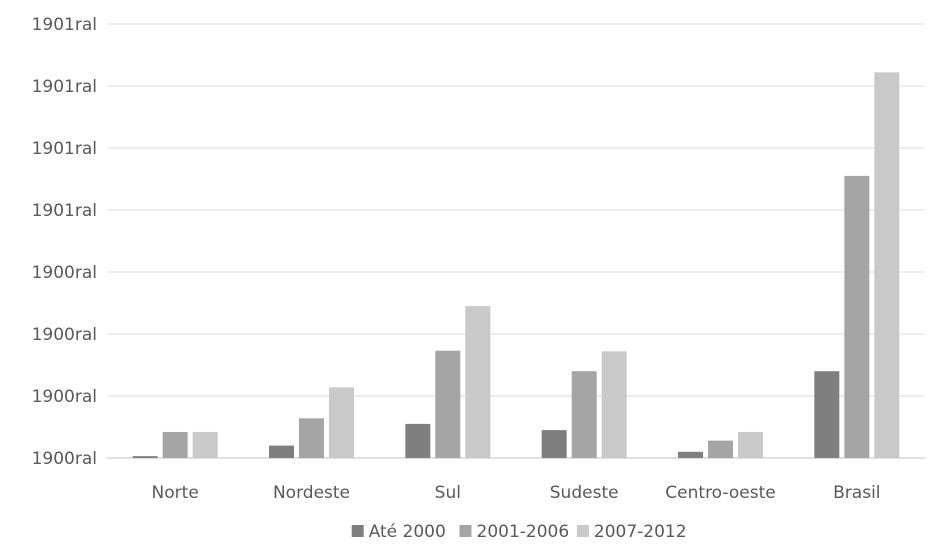 Image resolution: width=935 pixels, height=552 pixels. What do you see at coordinates (720, 493) in the screenshot?
I see `x-category-label: Centro-oeste` at bounding box center [720, 493].